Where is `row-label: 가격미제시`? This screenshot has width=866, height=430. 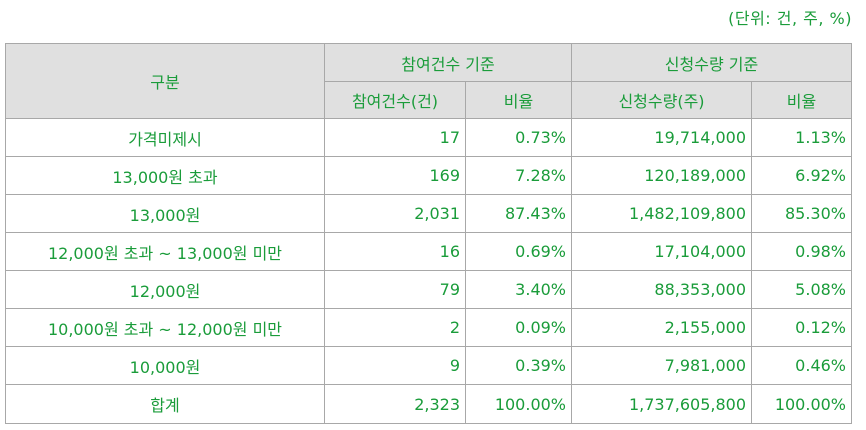 row-label: 가격미제시 is located at coordinates (165, 137).